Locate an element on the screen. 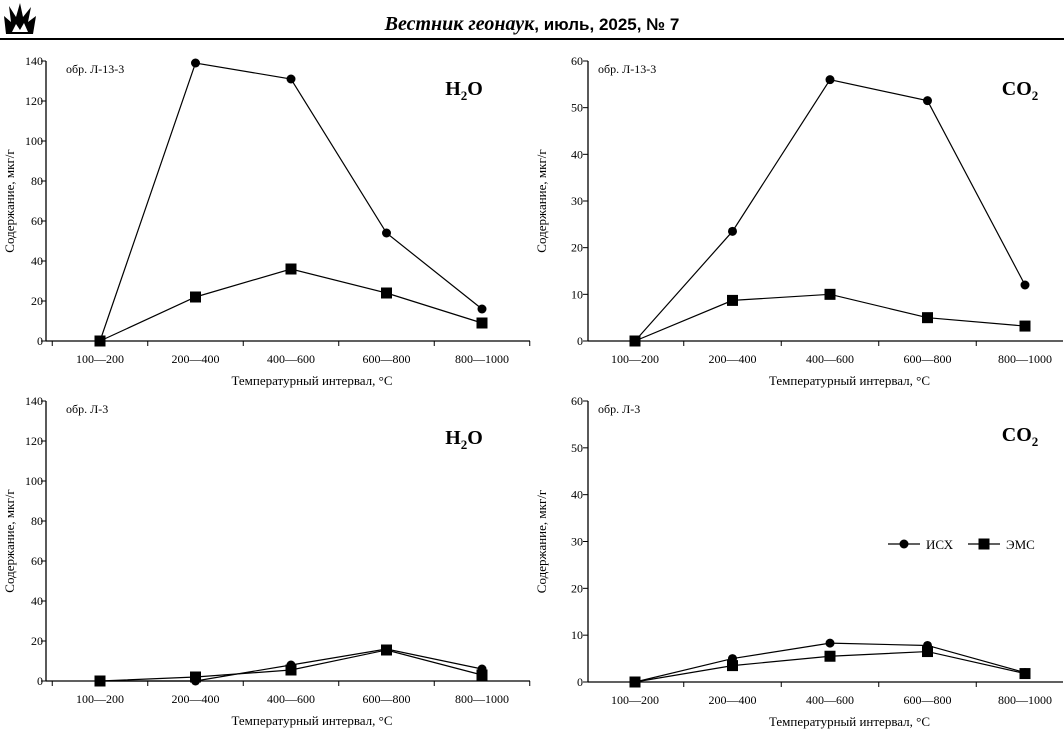 The width and height of the screenshot is (1064, 731). page-header: Вестник геонаук, июль, 2025, № 7 is located at coordinates (532, 21).